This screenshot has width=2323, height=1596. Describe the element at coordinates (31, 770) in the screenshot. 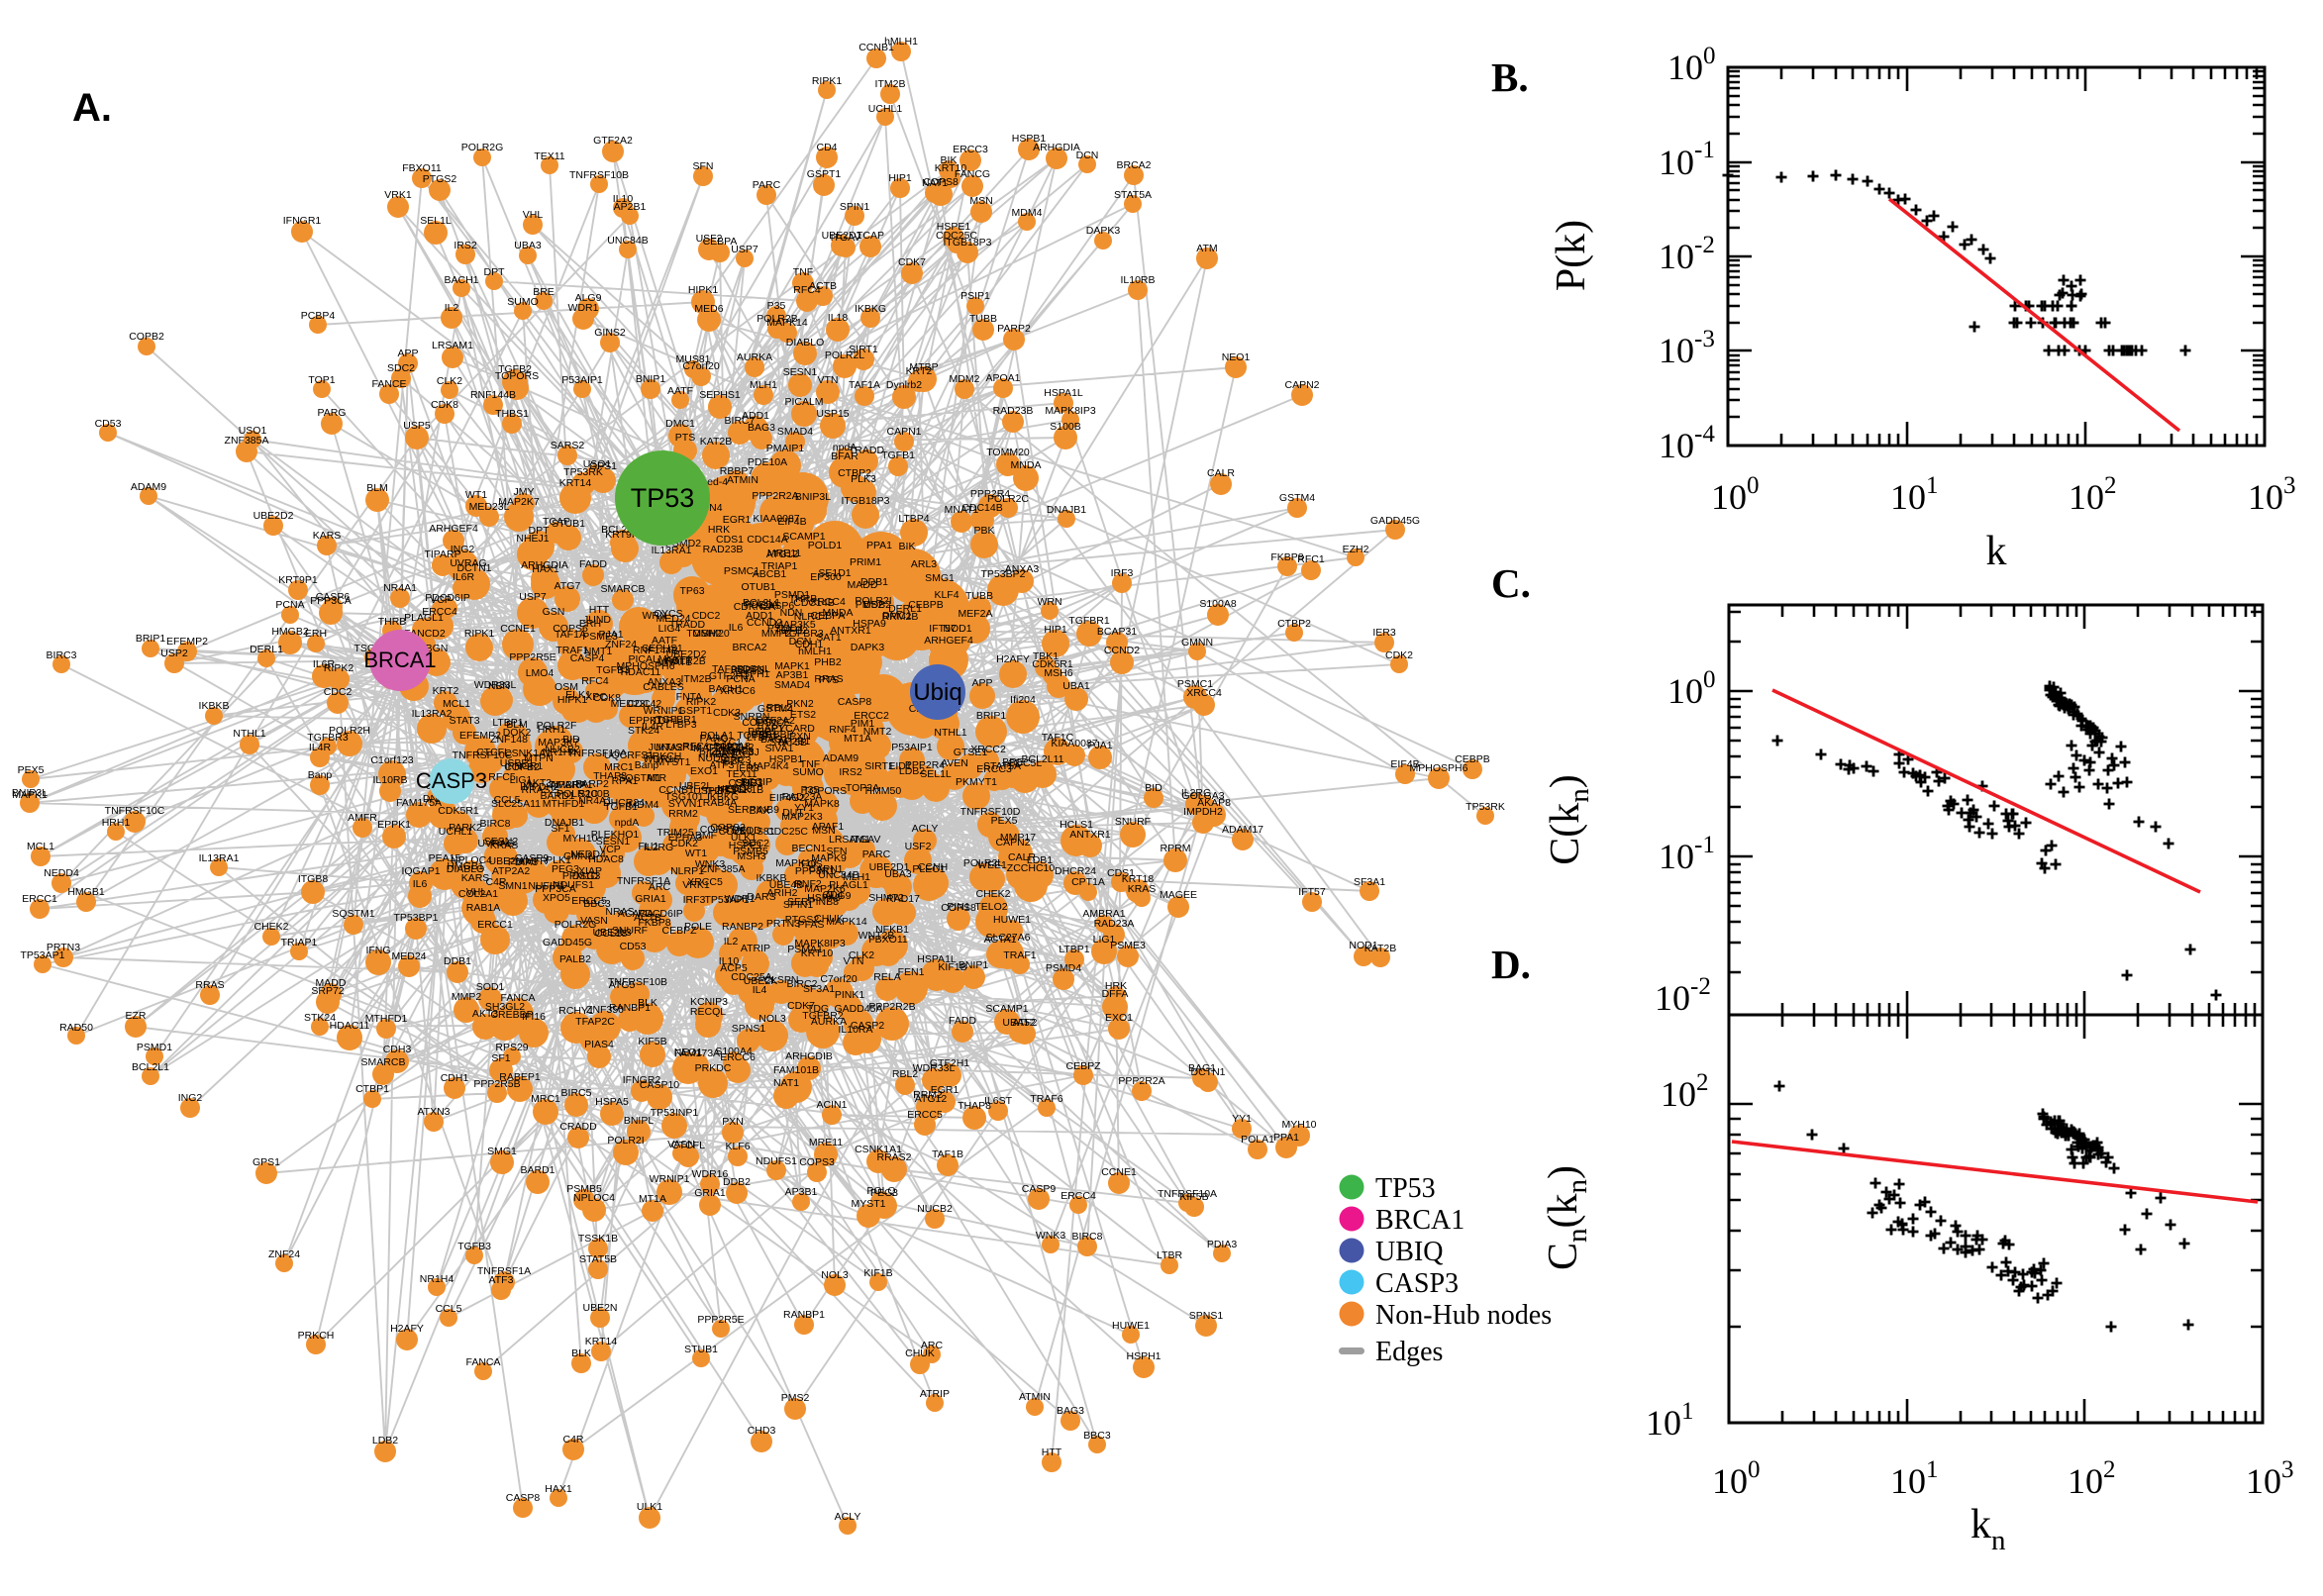

I see `svg-text: PEX5` at that location.